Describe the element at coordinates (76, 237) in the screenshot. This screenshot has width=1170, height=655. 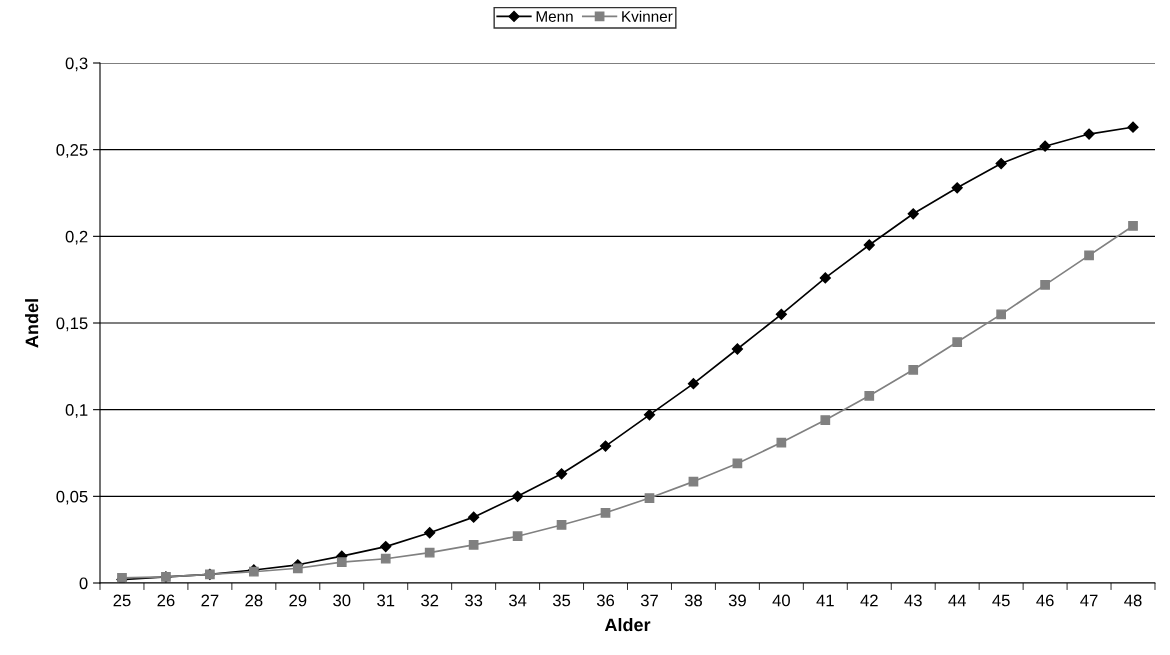
I see `y-tick-label: 0,2` at that location.